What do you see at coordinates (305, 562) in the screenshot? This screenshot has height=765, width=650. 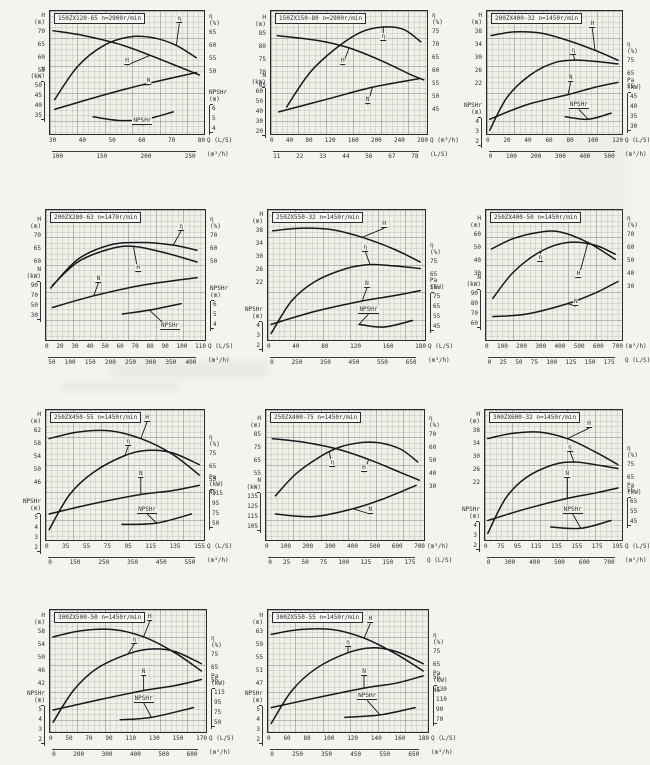 I see `x-axis-tick-label: 50` at bounding box center [305, 562].